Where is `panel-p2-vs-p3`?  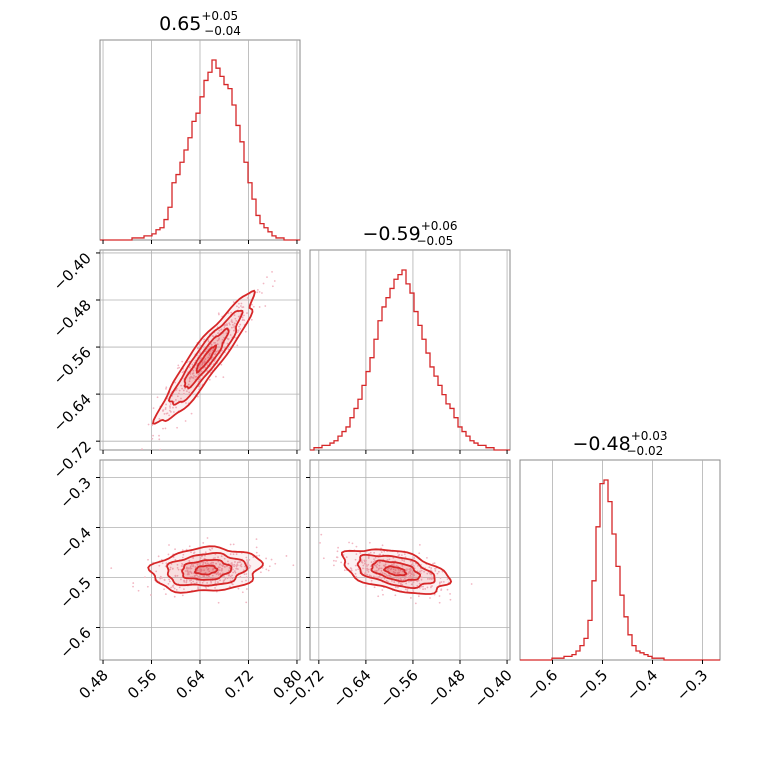 panel-p2-vs-p3 is located at coordinates (410, 560).